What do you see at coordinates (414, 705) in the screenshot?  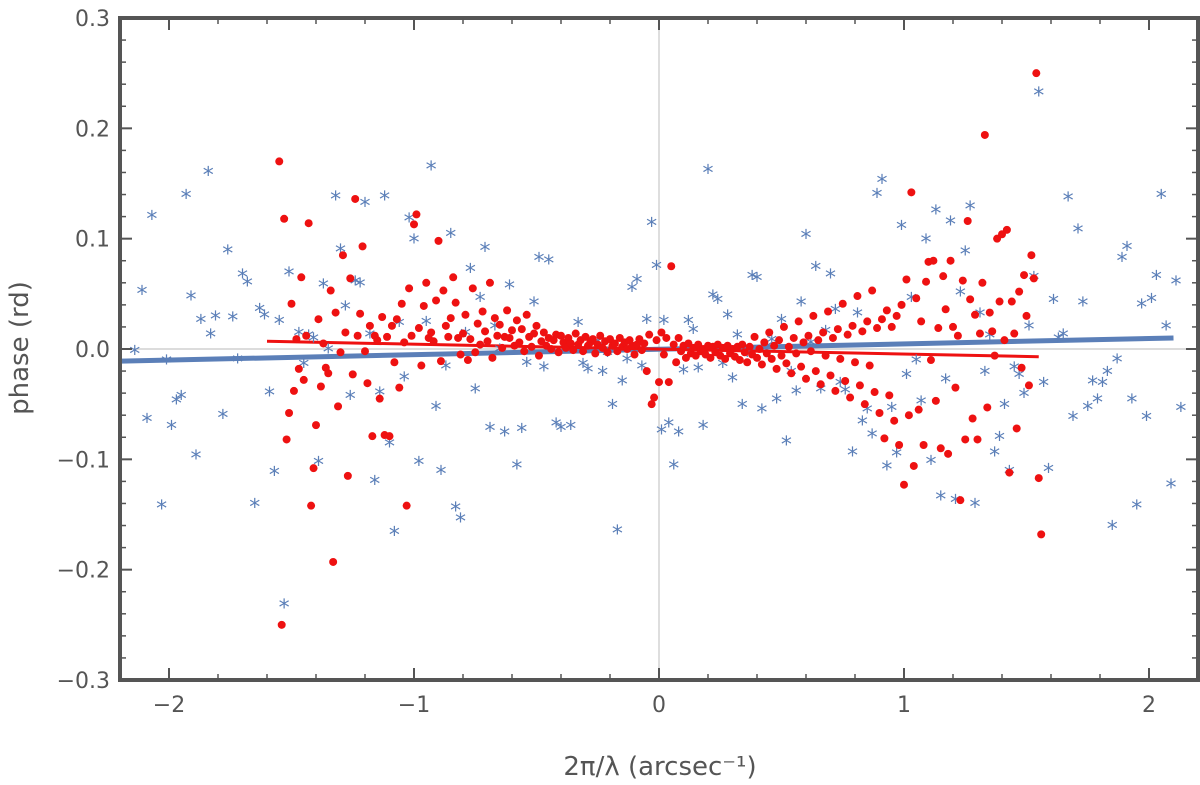 I see `x-tick-label: −1` at bounding box center [414, 705].